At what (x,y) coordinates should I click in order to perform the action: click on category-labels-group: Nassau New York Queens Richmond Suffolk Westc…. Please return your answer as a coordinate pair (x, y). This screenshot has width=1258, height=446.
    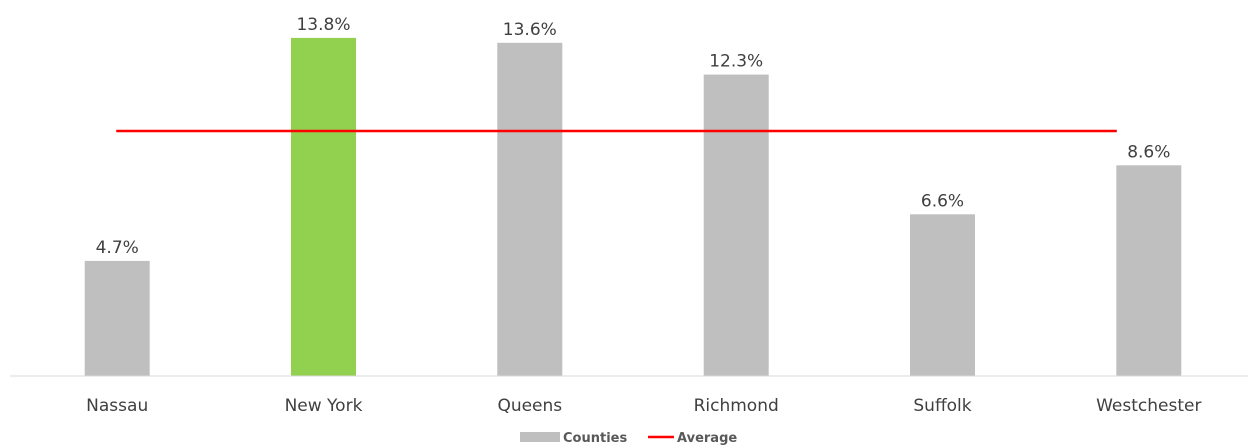
    Looking at the image, I should click on (643, 406).